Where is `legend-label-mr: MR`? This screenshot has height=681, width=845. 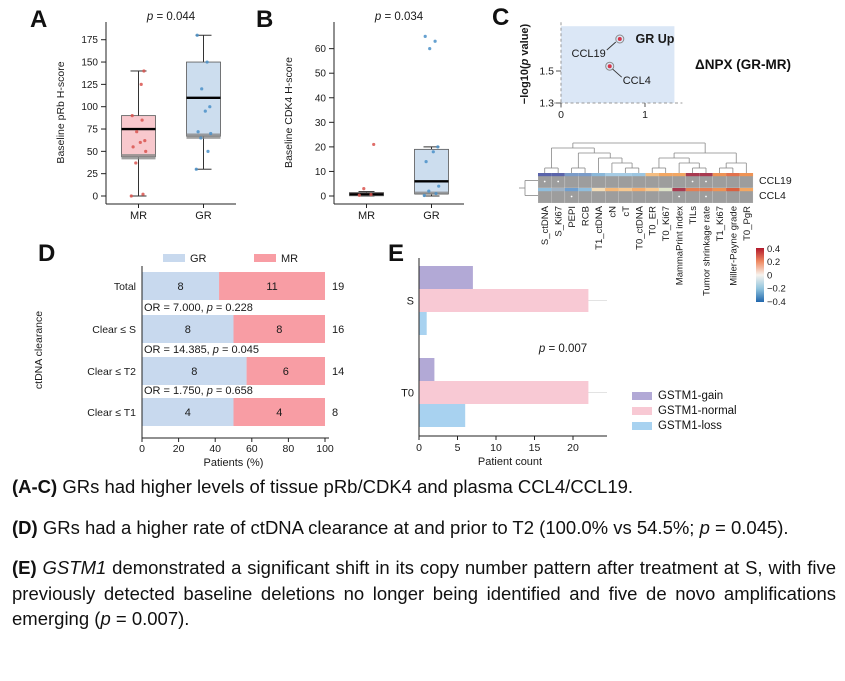
legend-label-mr: MR is located at coordinates (289, 259).